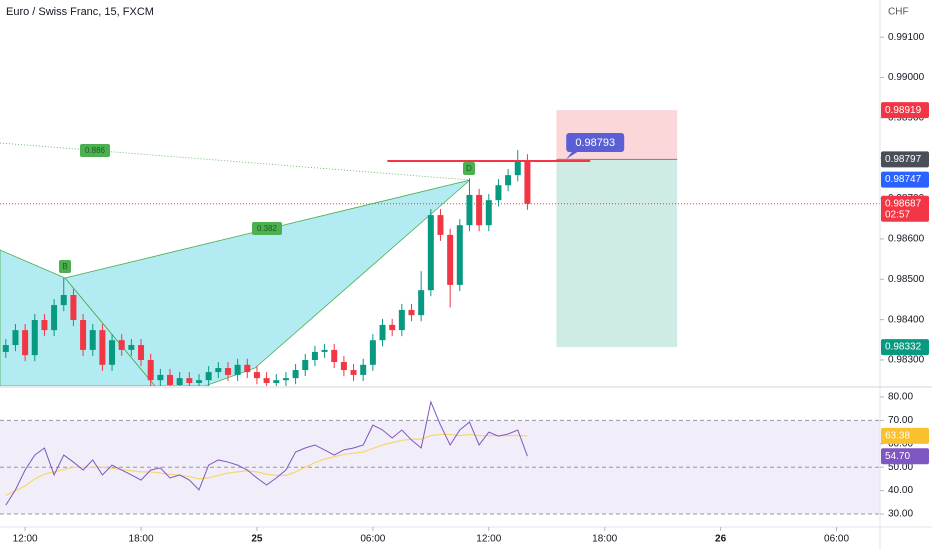  What do you see at coordinates (900, 514) in the screenshot?
I see `y-tick-label: 30.00` at bounding box center [900, 514].